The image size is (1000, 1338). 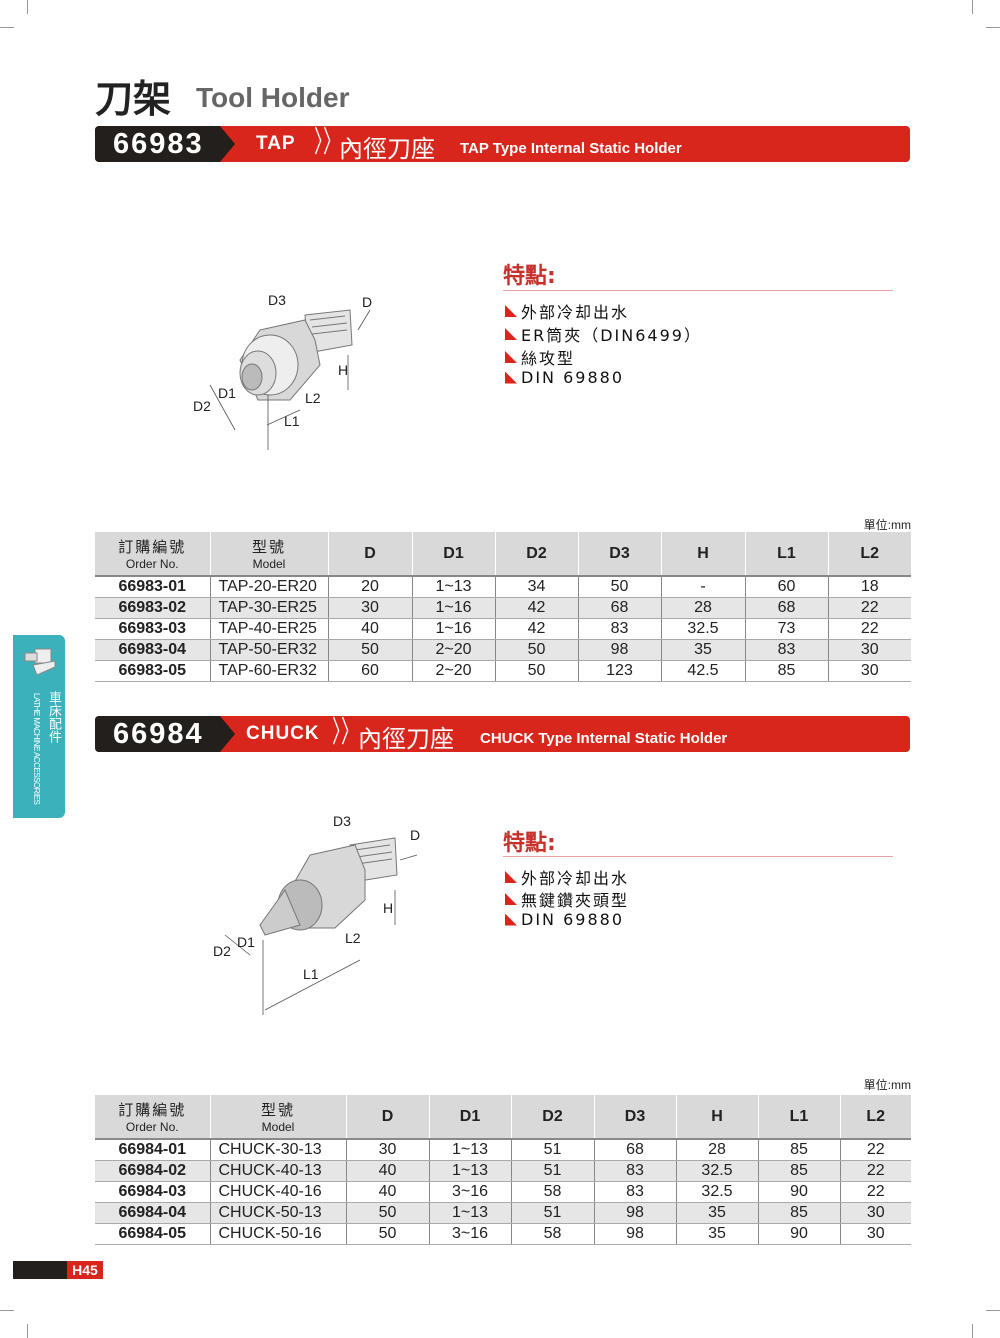 What do you see at coordinates (603, 334) in the screenshot?
I see `feature-item: ER筒夾（DIN6499）` at bounding box center [603, 334].